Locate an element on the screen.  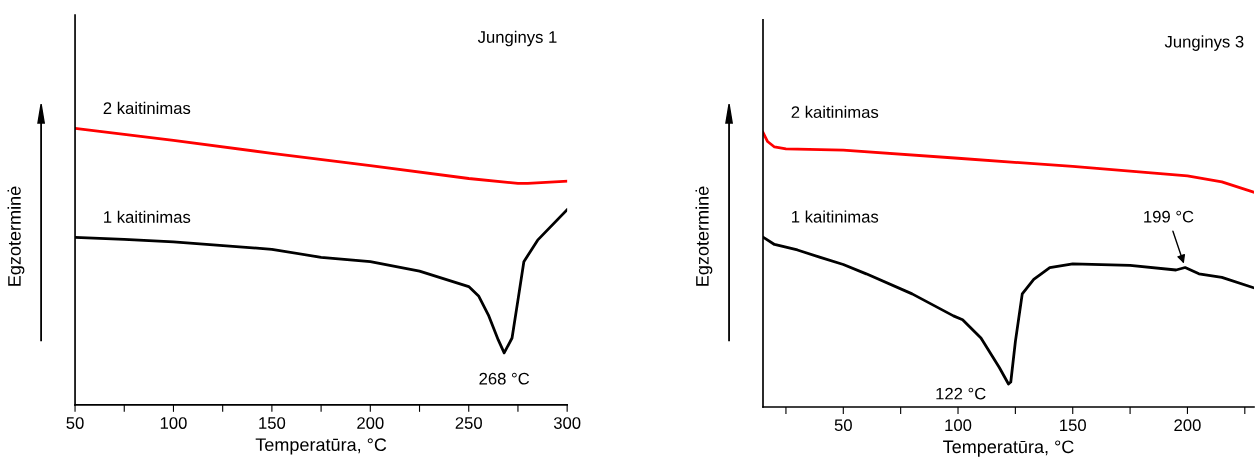
annotation: 268 °C is located at coordinates (504, 378).